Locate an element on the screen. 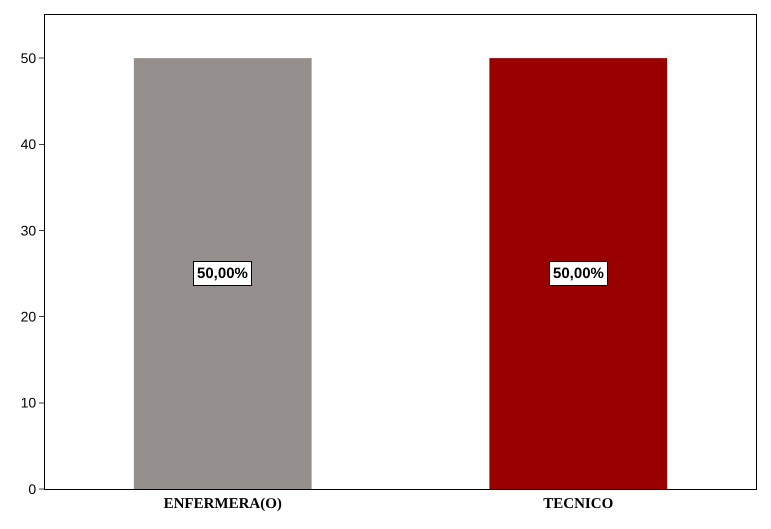 The height and width of the screenshot is (529, 771). y-tick-label: 30 is located at coordinates (28, 230).